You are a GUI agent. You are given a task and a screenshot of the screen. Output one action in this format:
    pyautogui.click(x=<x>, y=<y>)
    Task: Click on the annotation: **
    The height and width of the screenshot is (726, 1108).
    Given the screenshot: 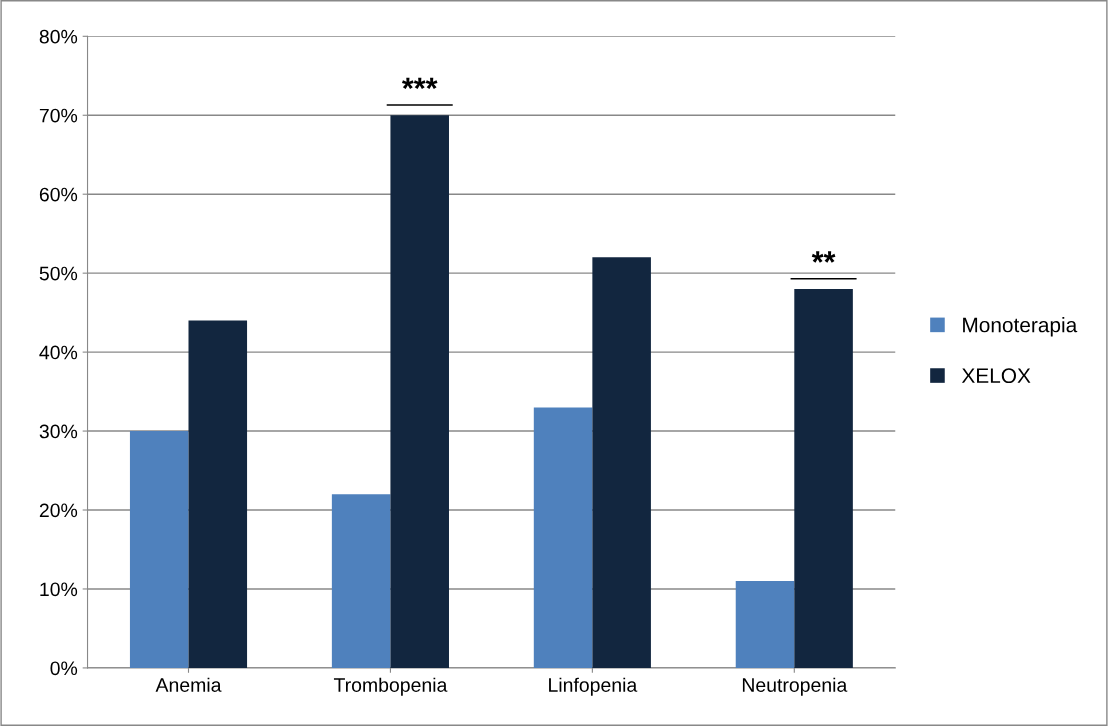 What is the action you would take?
    pyautogui.click(x=823, y=257)
    